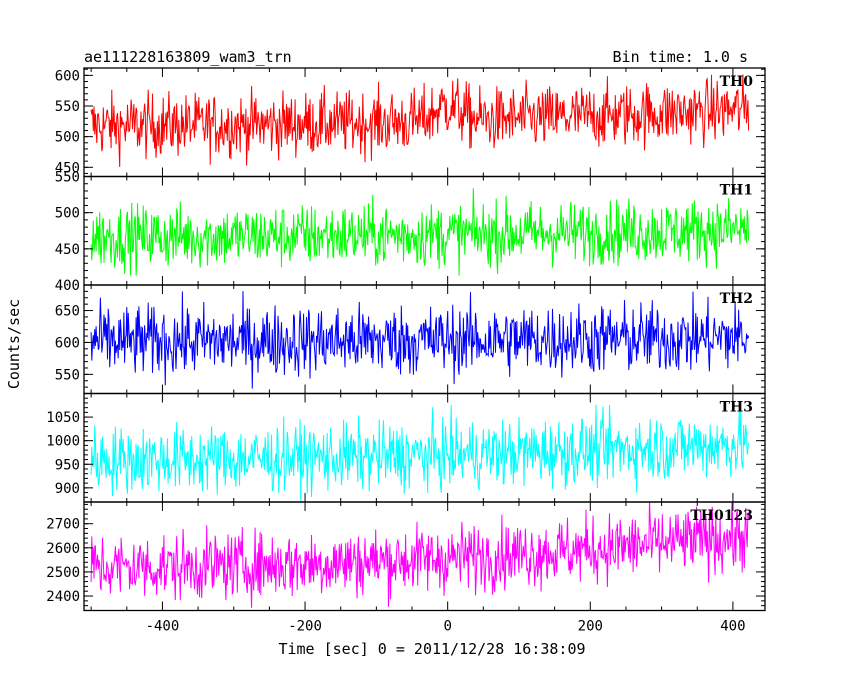  Describe the element at coordinates (188, 57) in the screenshot. I see `chart-title-left: ae111228163809_wam3_trn` at that location.